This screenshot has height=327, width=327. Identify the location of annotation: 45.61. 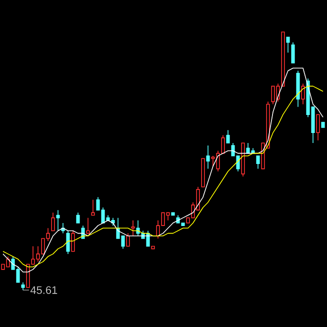
(44, 290).